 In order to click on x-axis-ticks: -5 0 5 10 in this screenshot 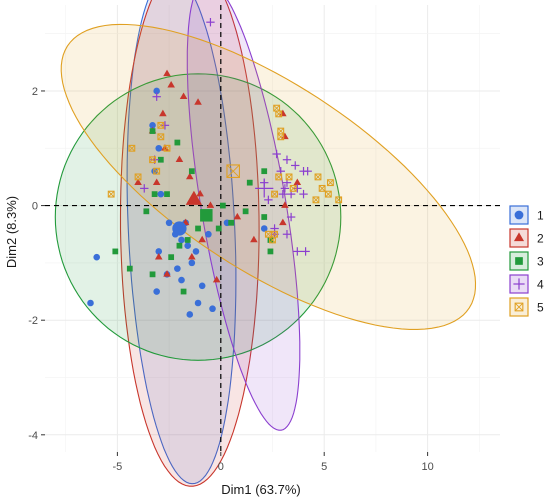, I will do `click(273, 462)`.